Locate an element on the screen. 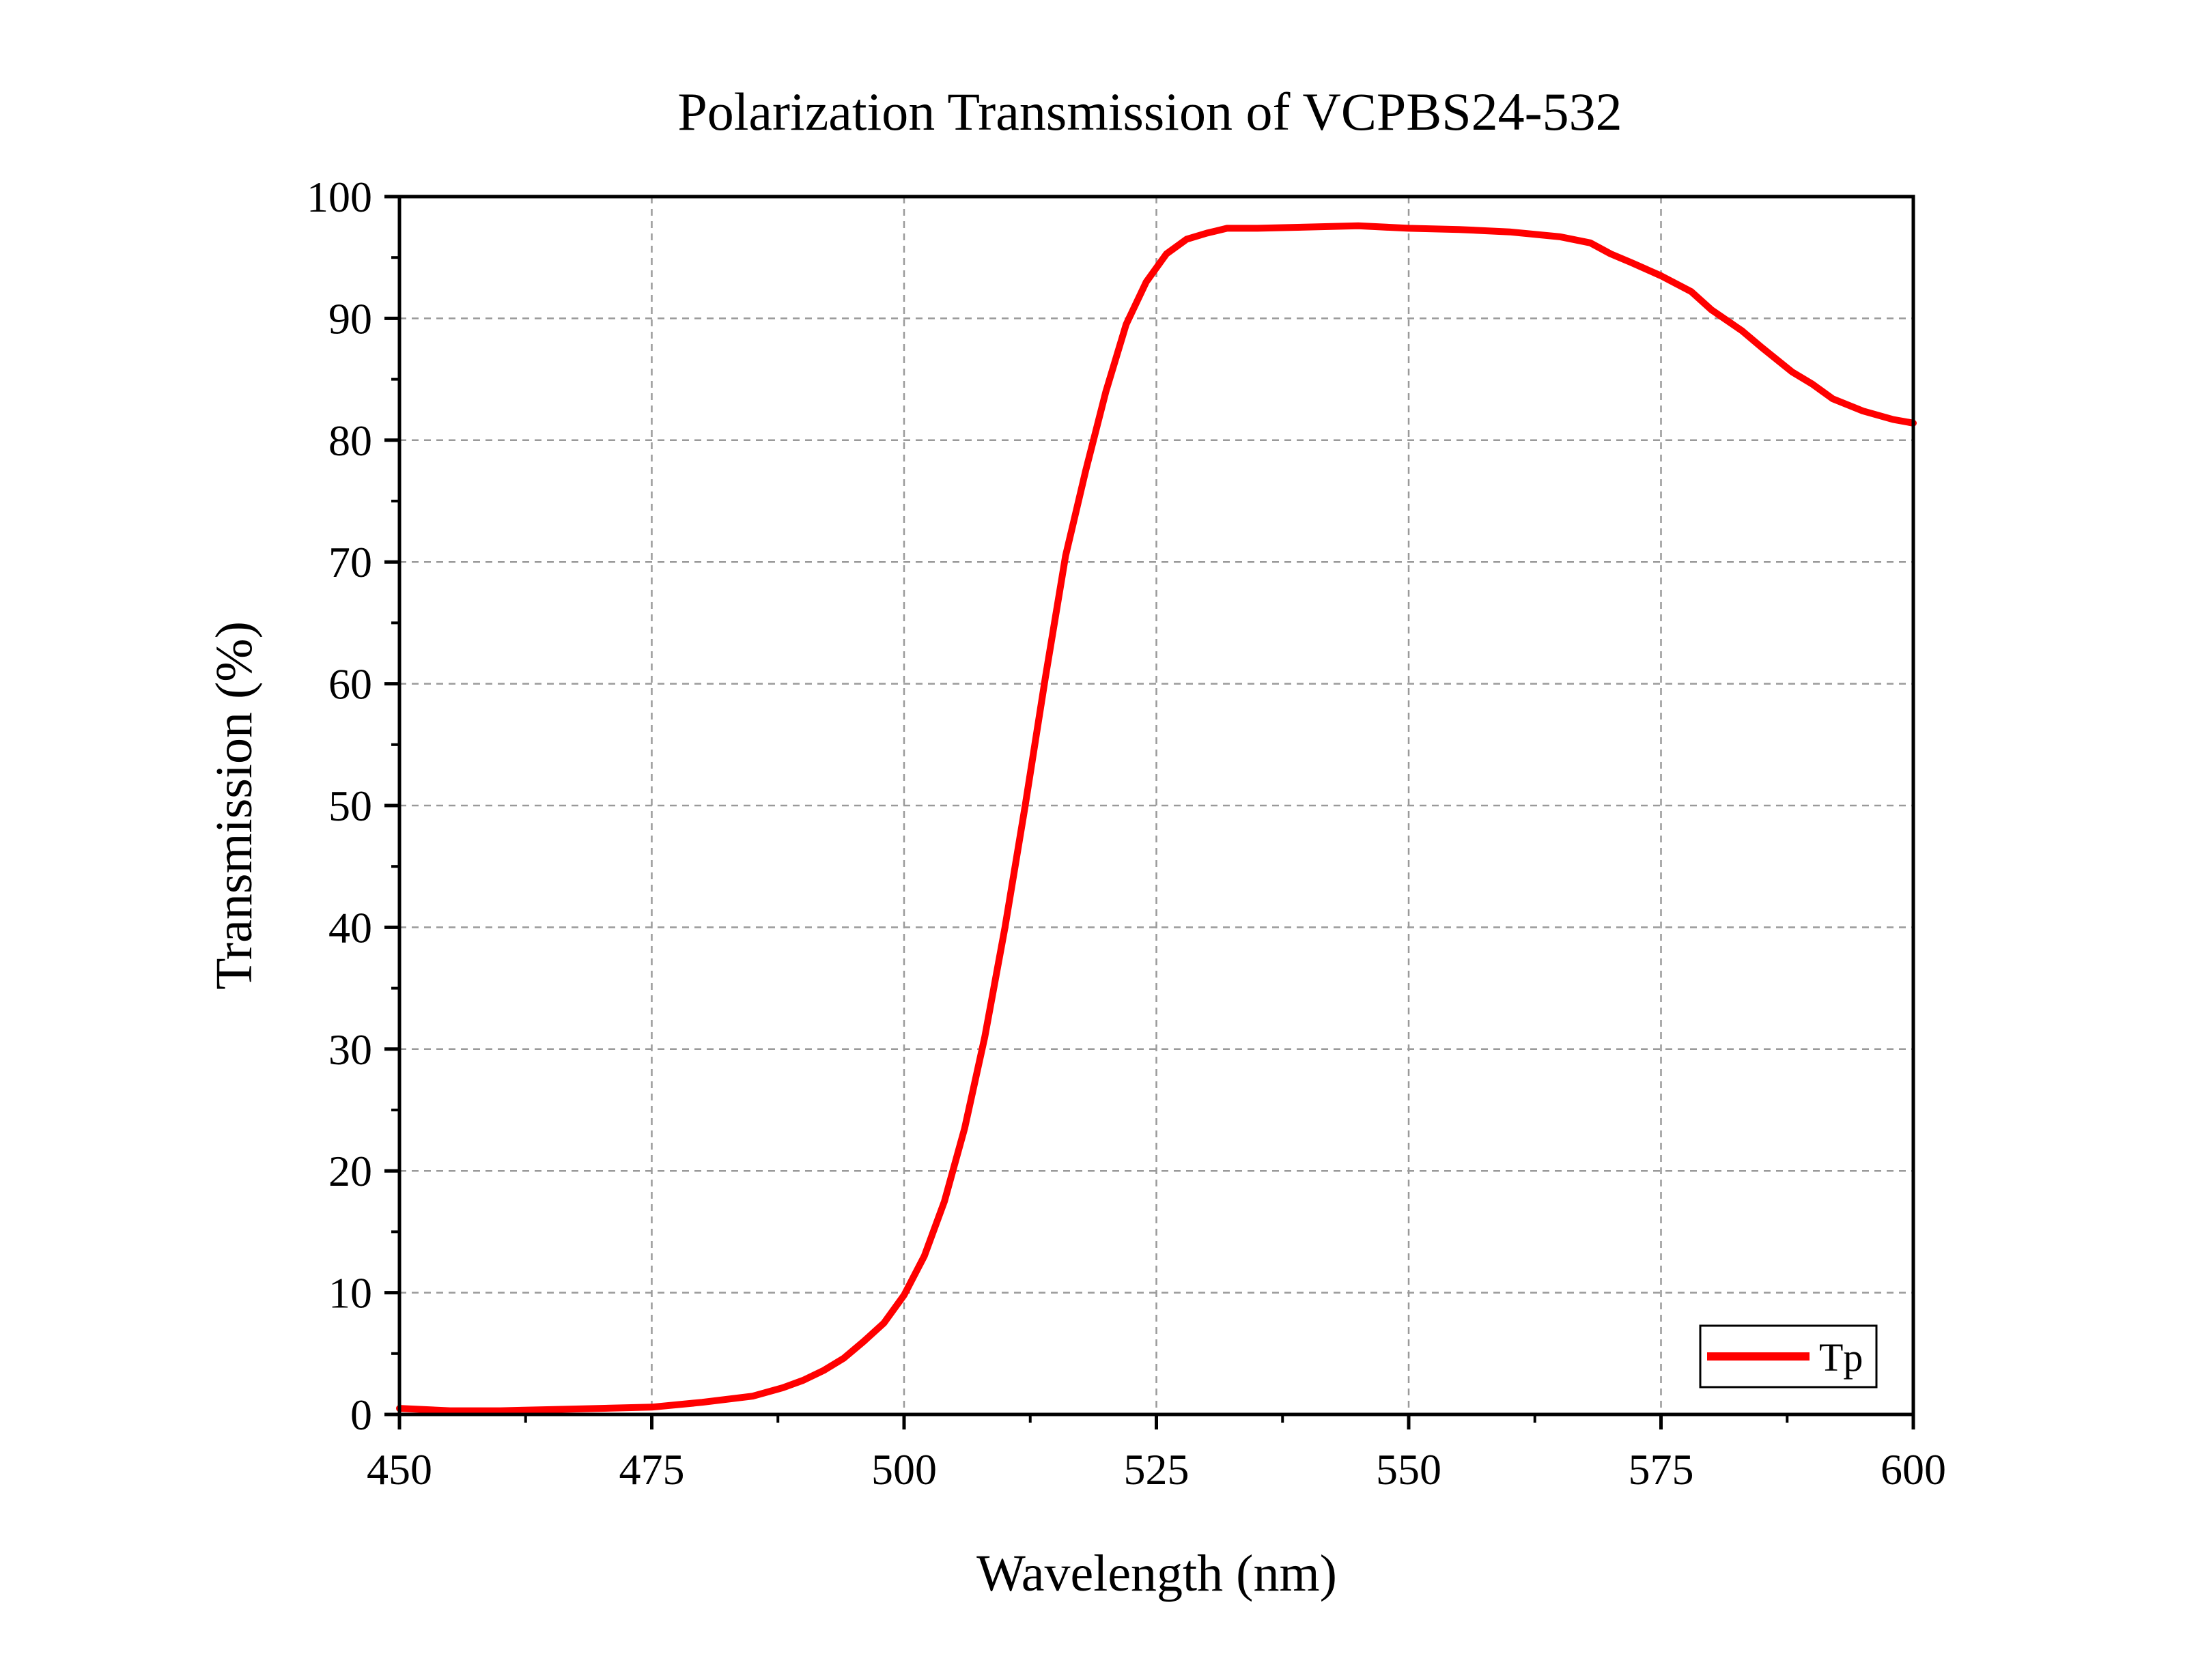 This screenshot has width=2196, height=1680. x-tick-label: 525 is located at coordinates (1157, 1469).